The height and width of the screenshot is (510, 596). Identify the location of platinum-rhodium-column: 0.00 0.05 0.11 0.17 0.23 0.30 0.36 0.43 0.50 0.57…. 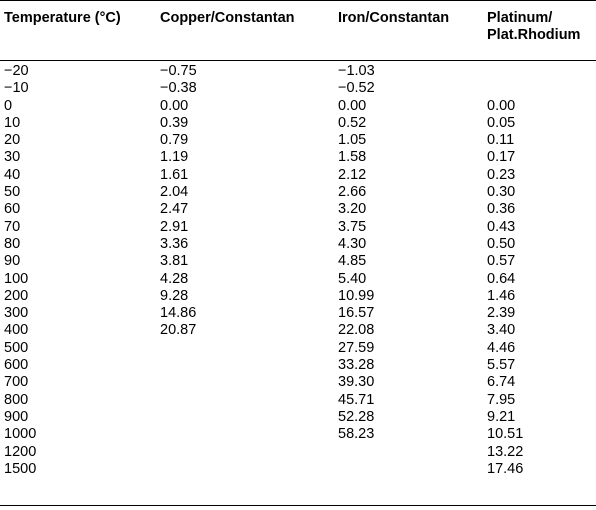
(505, 270).